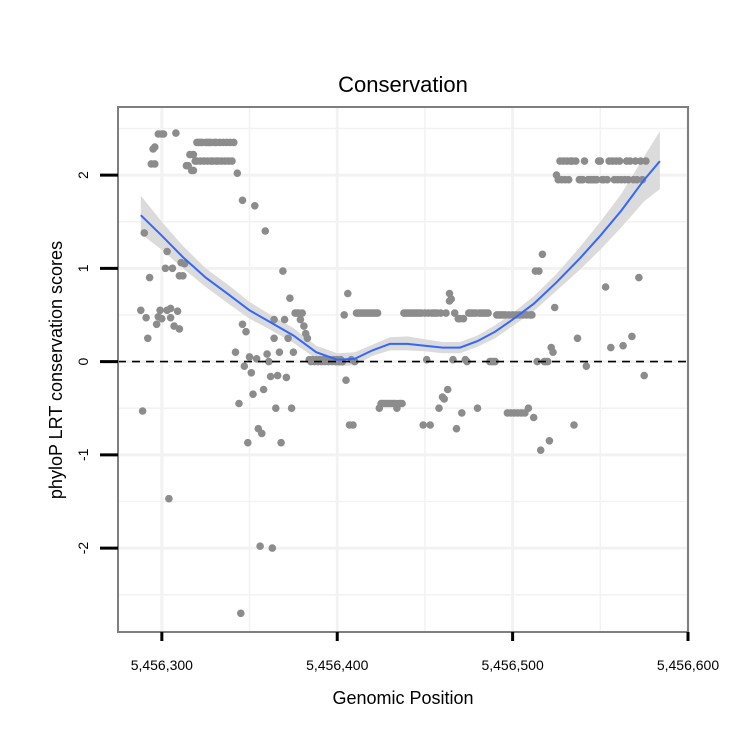  What do you see at coordinates (83, 361) in the screenshot?
I see `y-tick-label: 0` at bounding box center [83, 361].